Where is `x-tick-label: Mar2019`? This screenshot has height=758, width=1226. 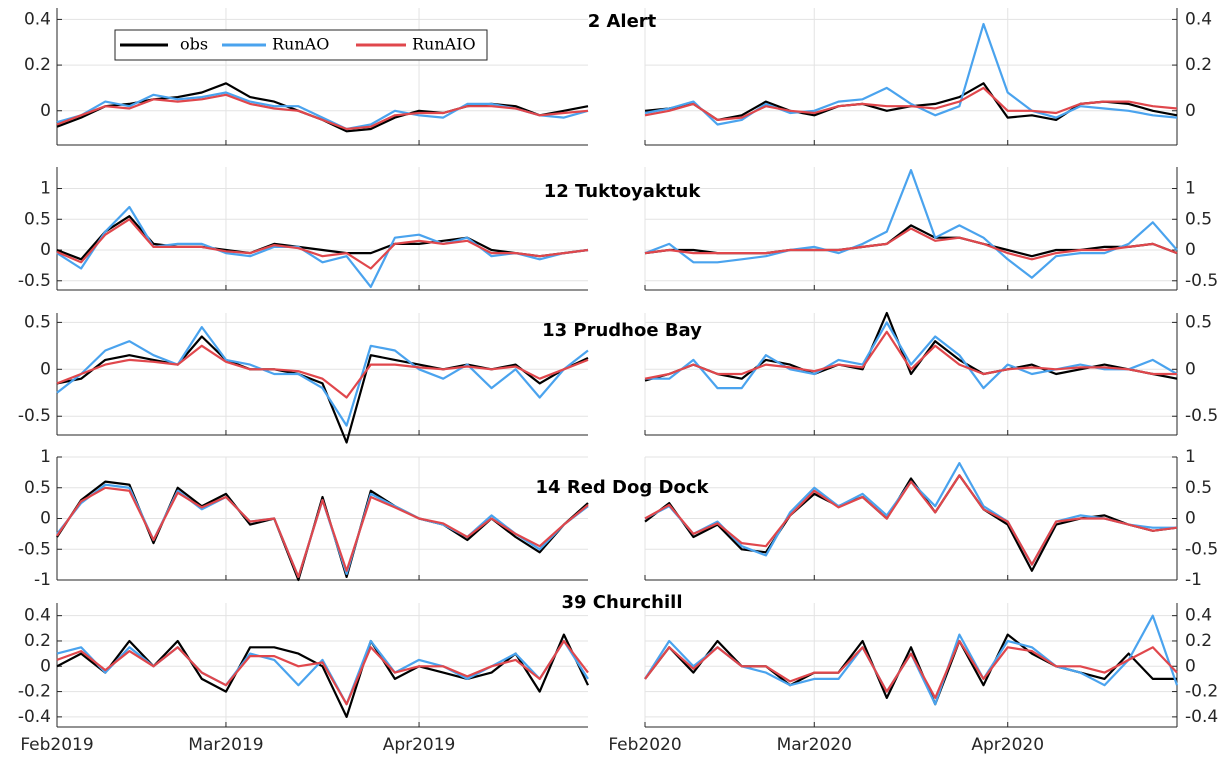 x-tick-label: Mar2019 is located at coordinates (225, 745).